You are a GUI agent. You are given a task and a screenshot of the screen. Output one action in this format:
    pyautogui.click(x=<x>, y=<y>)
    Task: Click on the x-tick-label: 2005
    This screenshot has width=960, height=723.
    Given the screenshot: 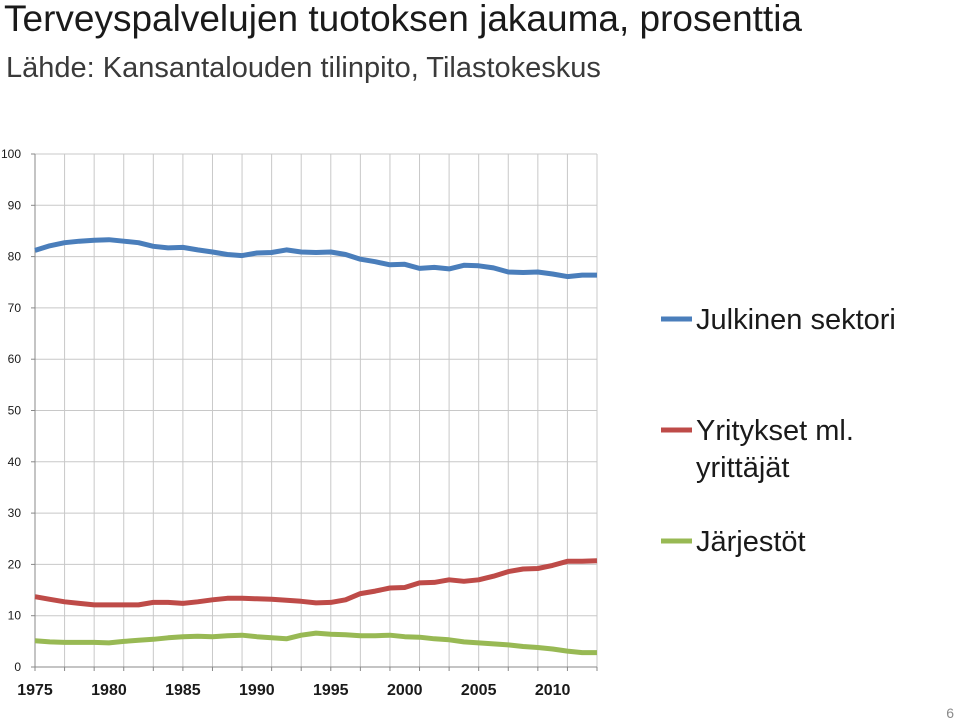 What is the action you would take?
    pyautogui.click(x=479, y=690)
    